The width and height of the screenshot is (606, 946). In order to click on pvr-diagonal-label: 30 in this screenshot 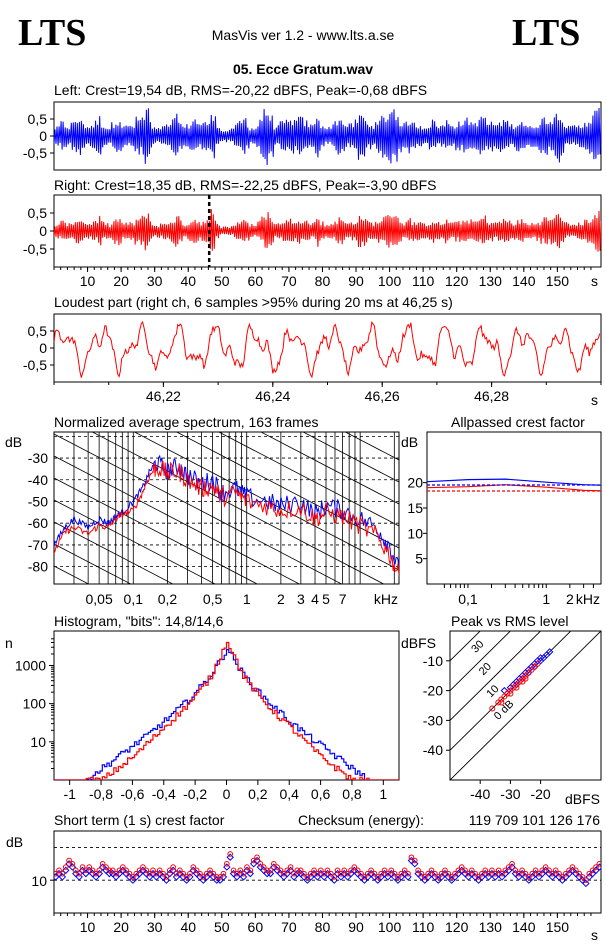, I will do `click(477, 646)`.